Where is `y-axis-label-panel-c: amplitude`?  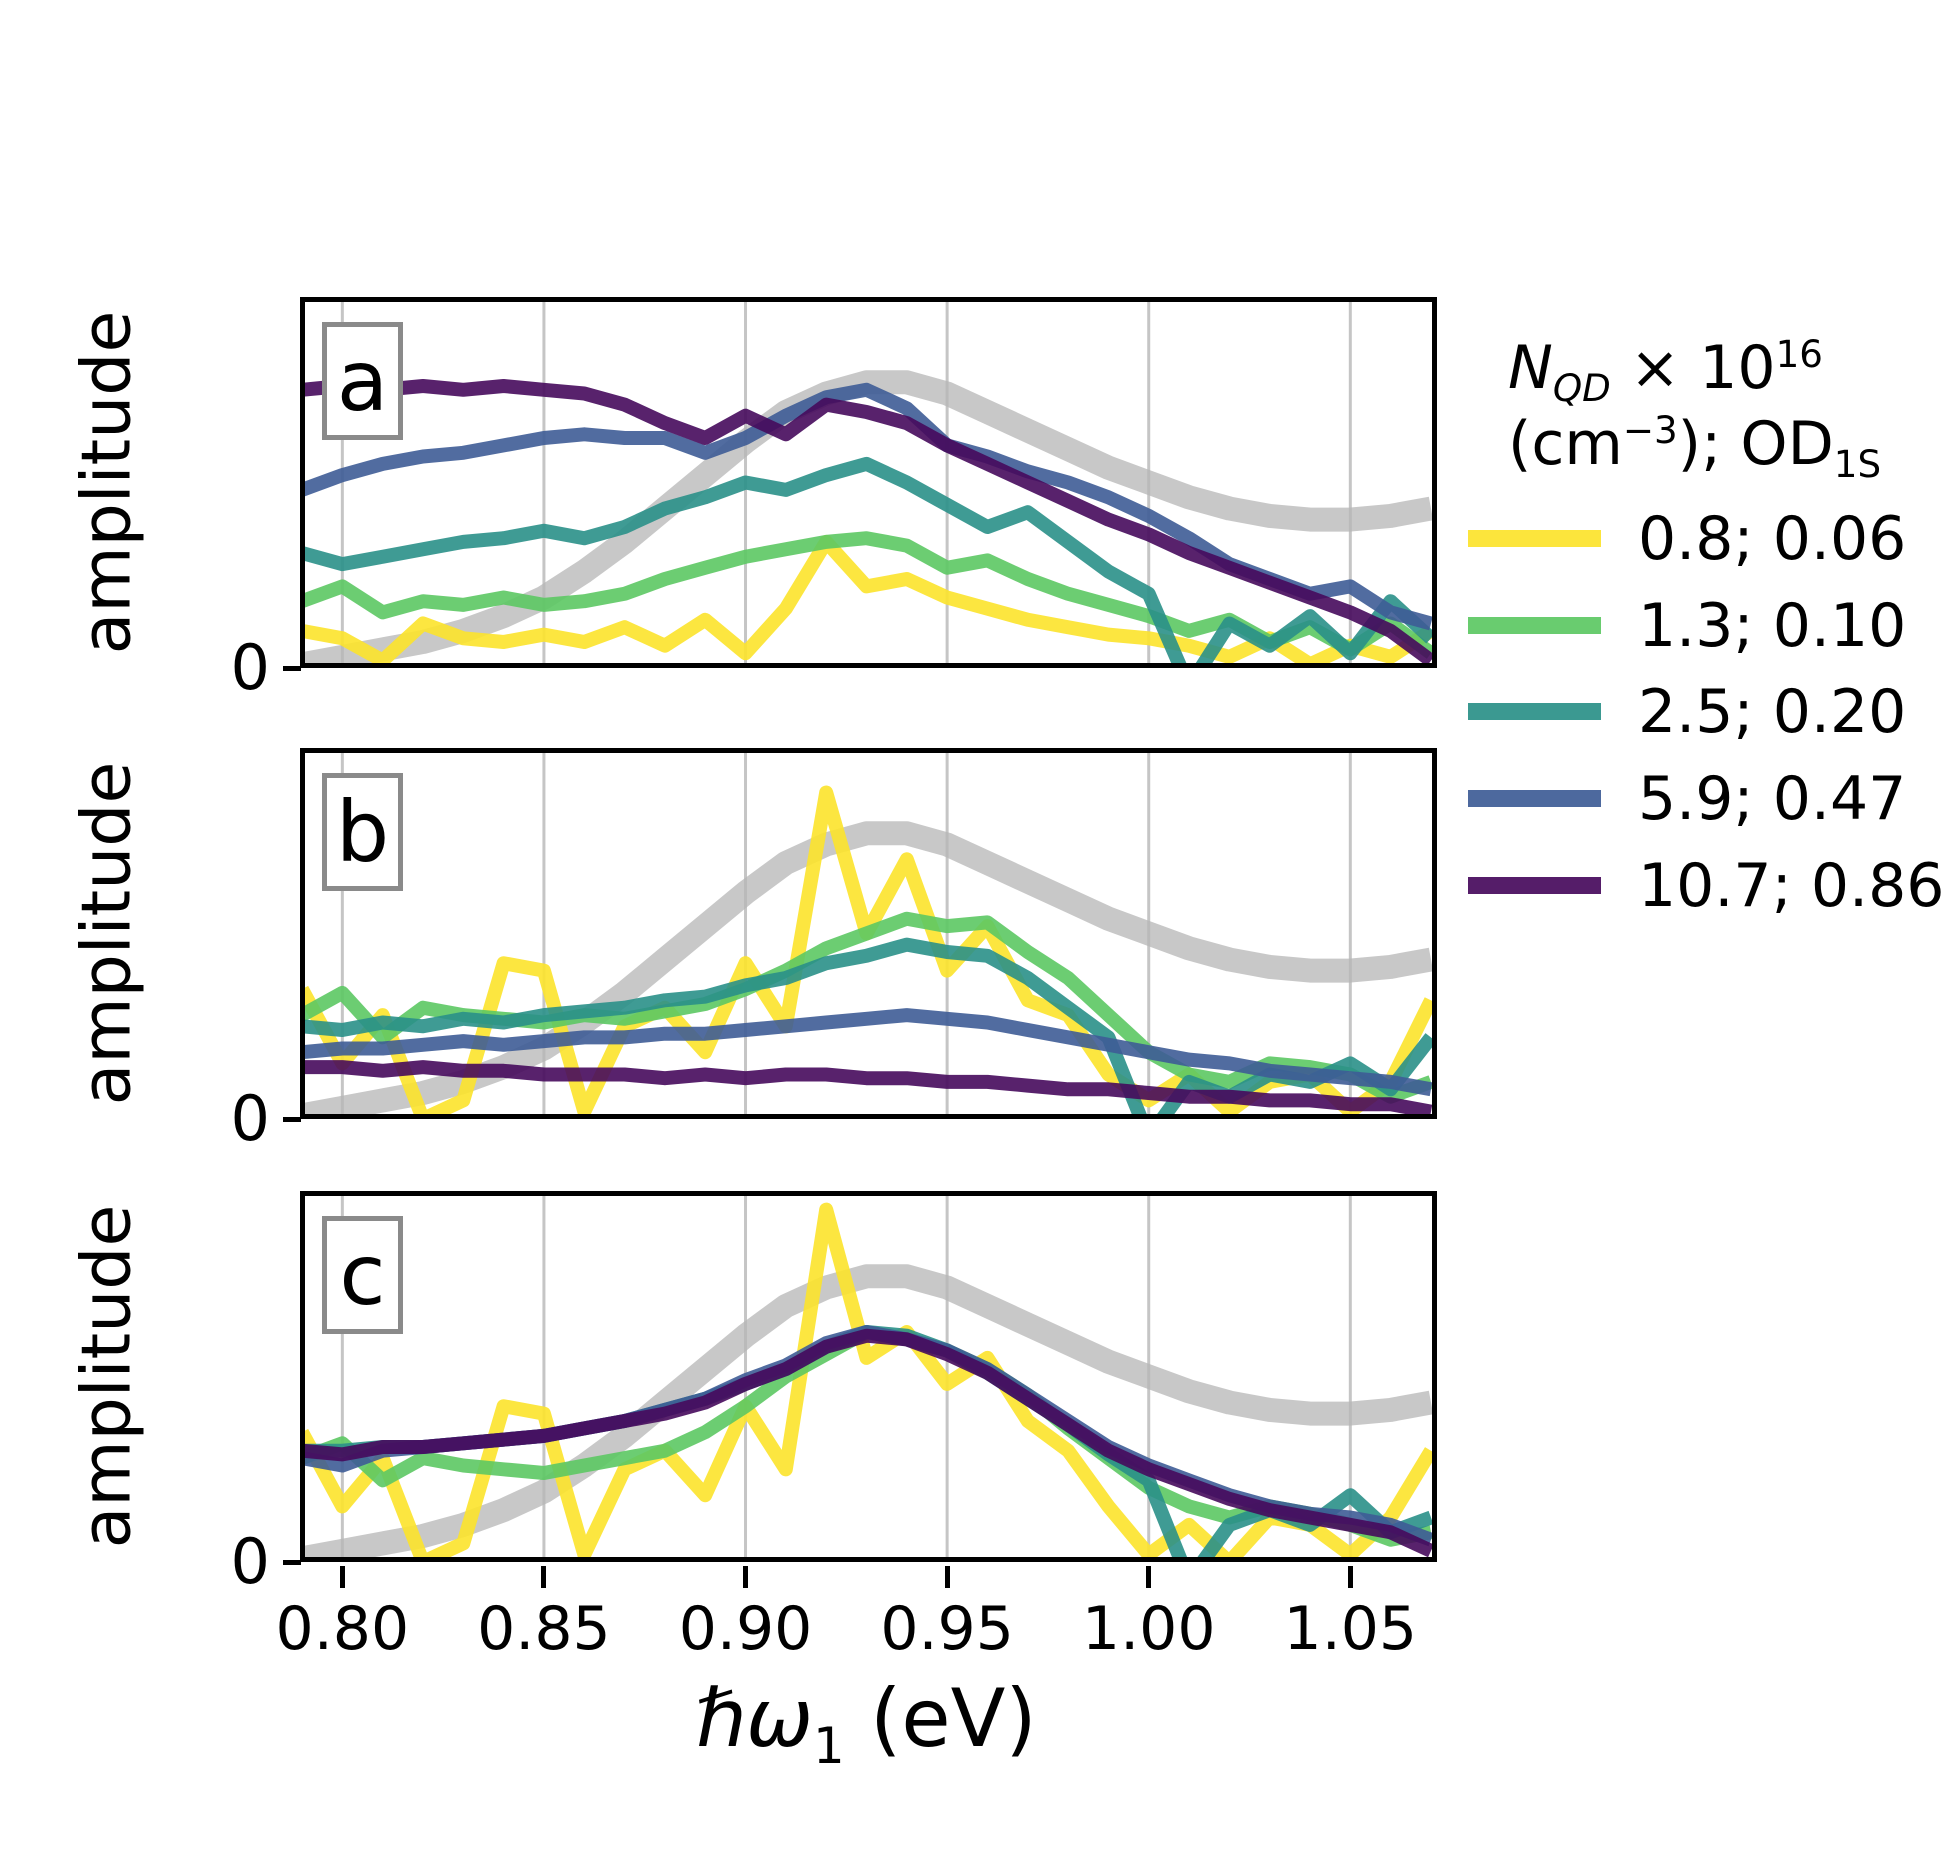
y-axis-label-panel-c: amplitude is located at coordinates (107, 1376).